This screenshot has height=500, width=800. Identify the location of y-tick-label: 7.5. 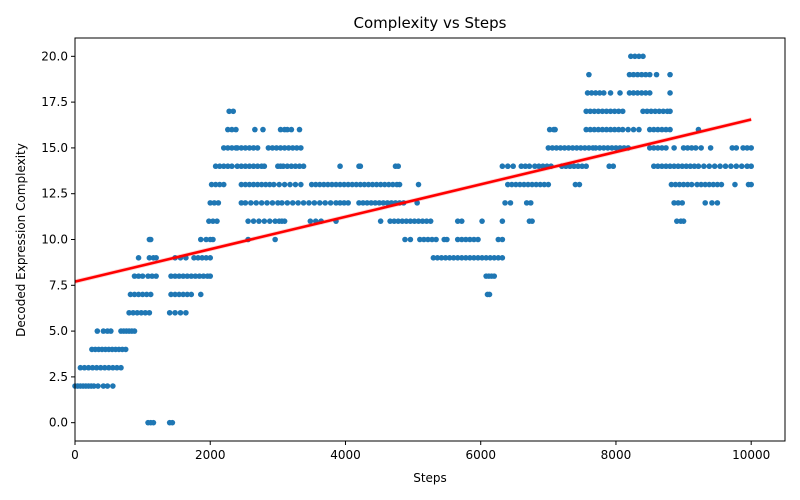
(58, 285).